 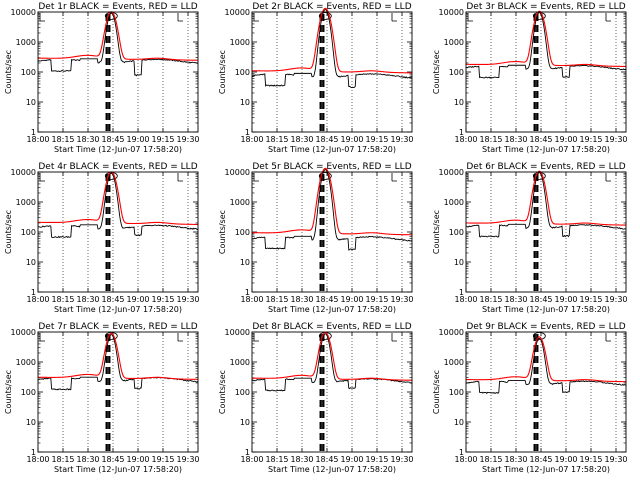 What do you see at coordinates (117, 327) in the screenshot?
I see `panel-title: Det 7r BLACK = Events, RED = LLD` at bounding box center [117, 327].